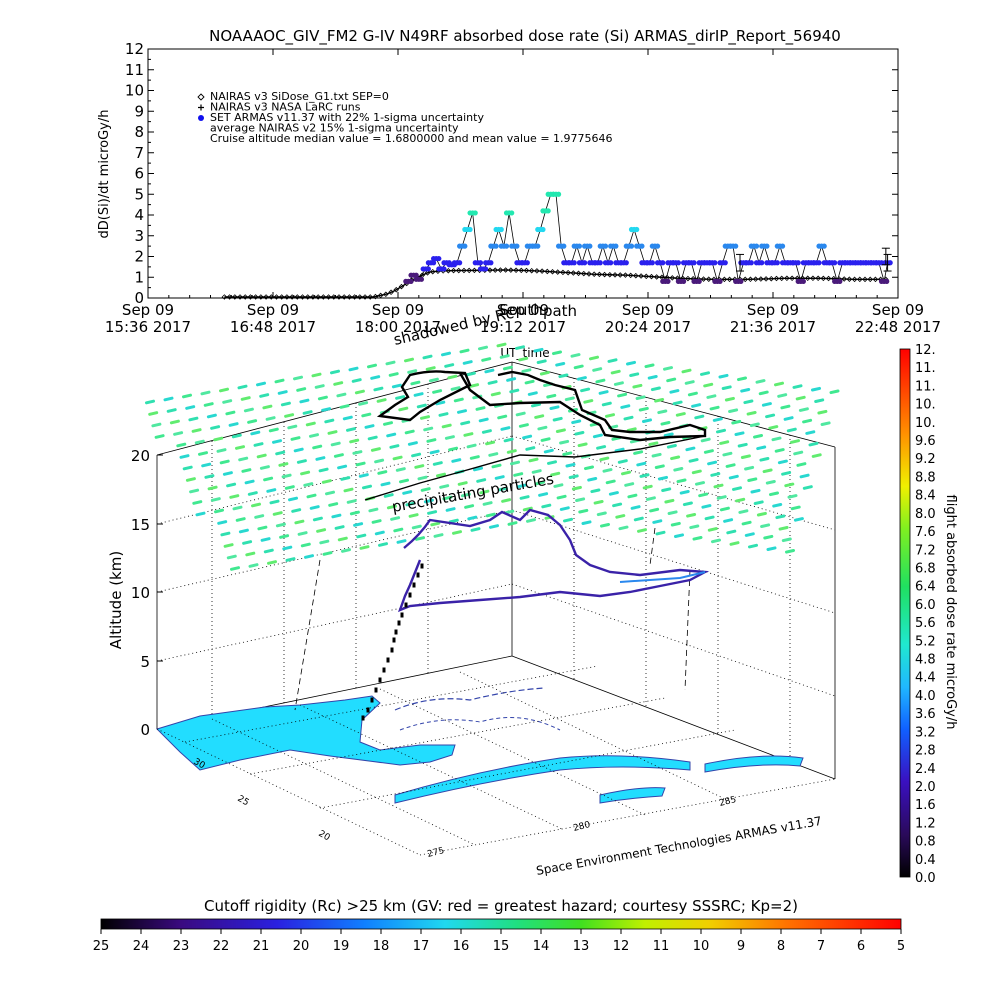  What do you see at coordinates (632, 795) in the screenshot?
I see `island-landmass` at bounding box center [632, 795].